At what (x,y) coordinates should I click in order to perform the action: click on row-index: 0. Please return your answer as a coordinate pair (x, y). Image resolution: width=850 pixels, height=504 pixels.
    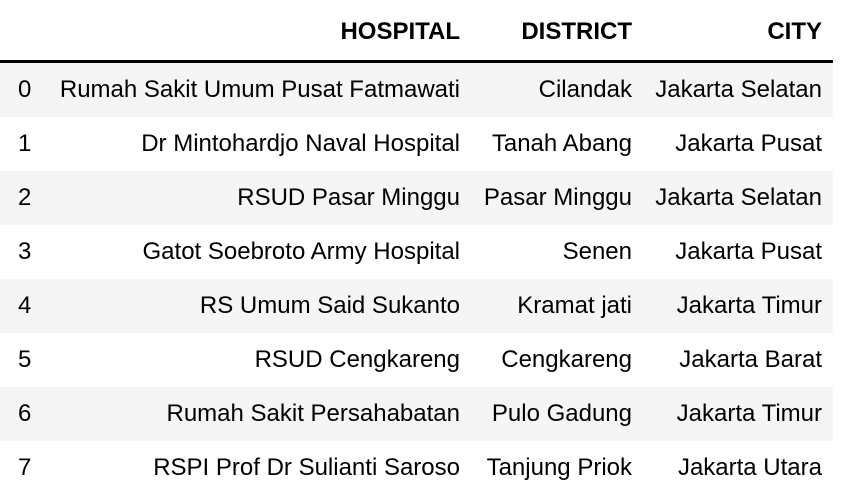
    Looking at the image, I should click on (25, 89).